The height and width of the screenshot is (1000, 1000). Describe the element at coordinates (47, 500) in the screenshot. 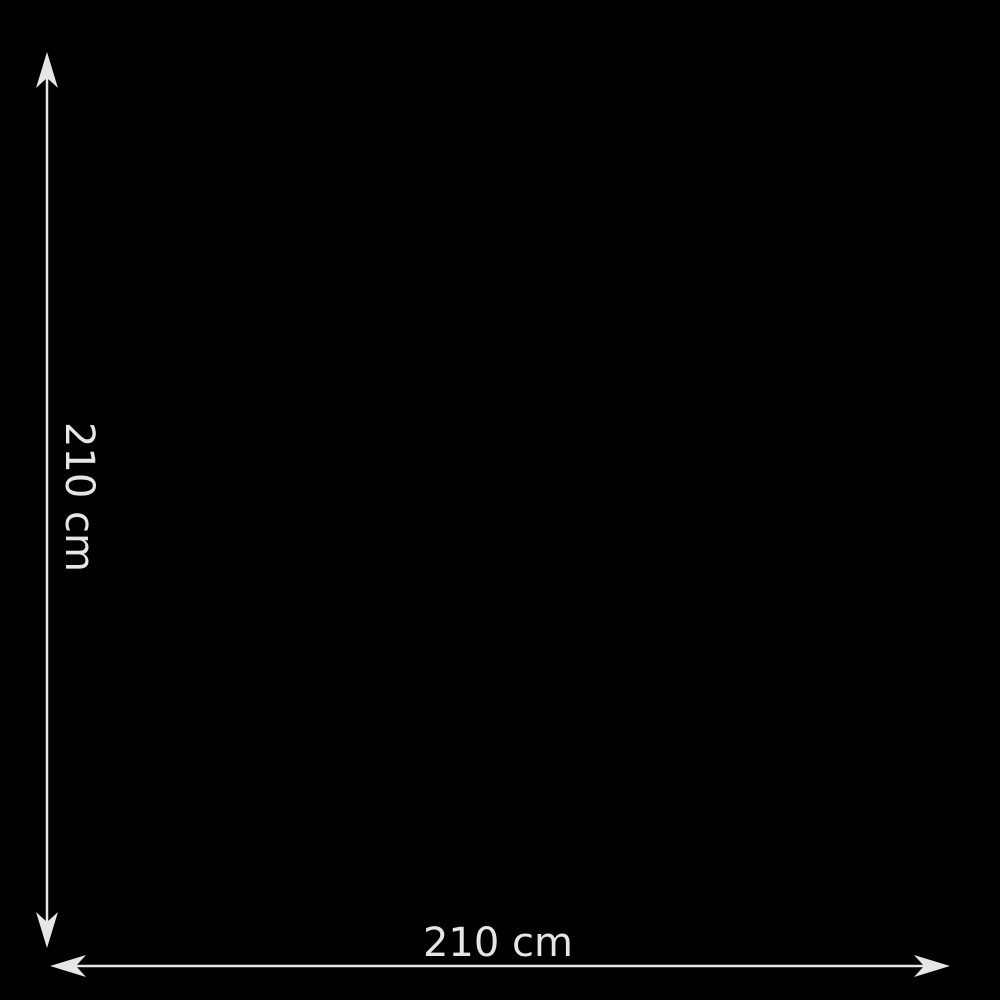

I see `height-dimension-arrow` at that location.